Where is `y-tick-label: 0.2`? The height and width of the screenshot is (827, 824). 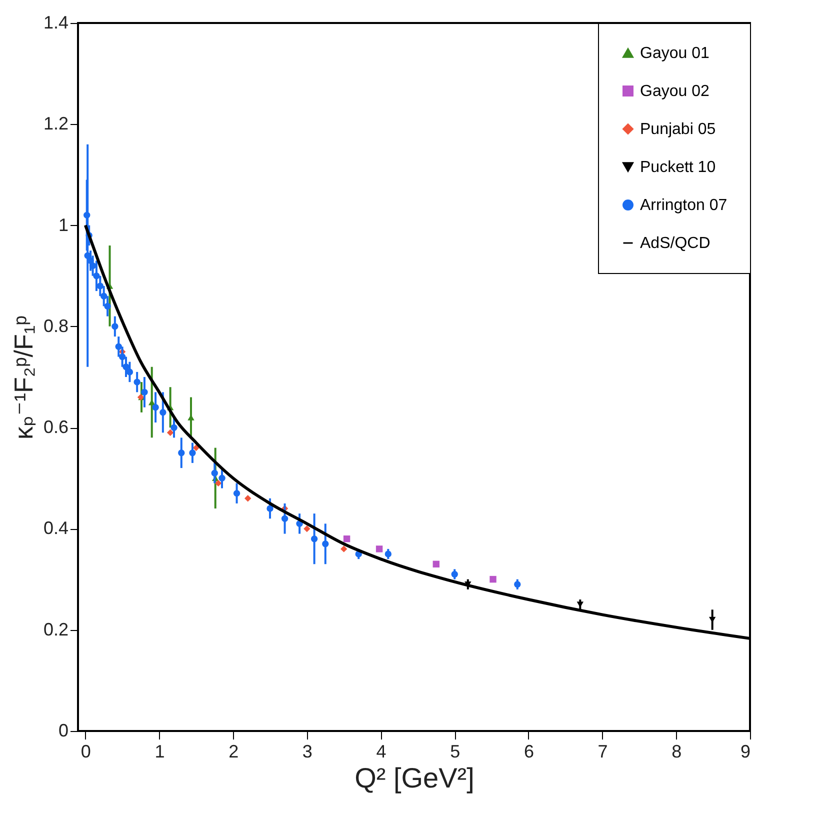 y-tick-label: 0.2 is located at coordinates (55, 629).